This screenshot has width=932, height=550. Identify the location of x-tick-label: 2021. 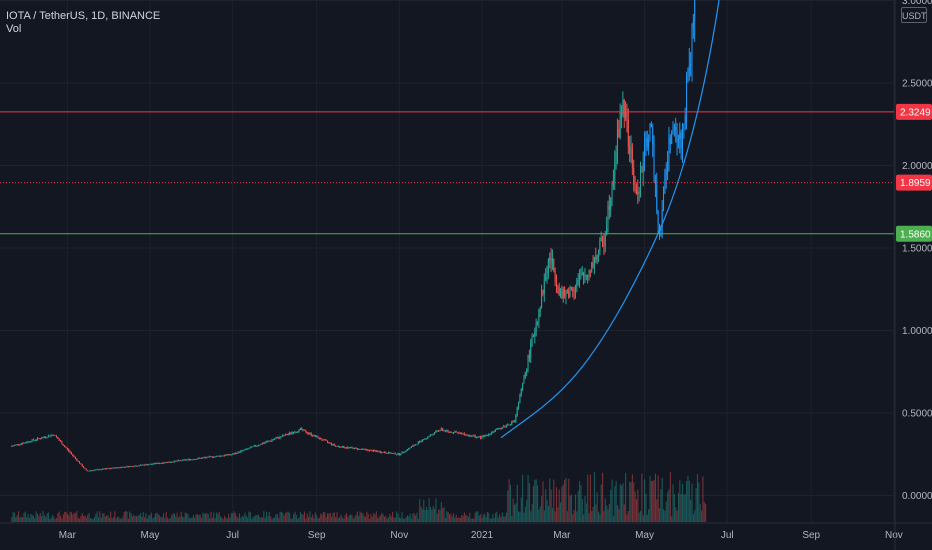
(482, 535).